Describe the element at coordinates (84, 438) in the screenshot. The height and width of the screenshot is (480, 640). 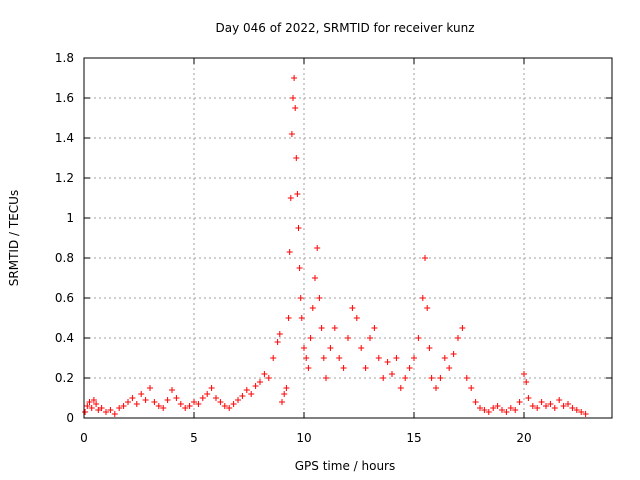
I see `x-tick-label: 0` at that location.